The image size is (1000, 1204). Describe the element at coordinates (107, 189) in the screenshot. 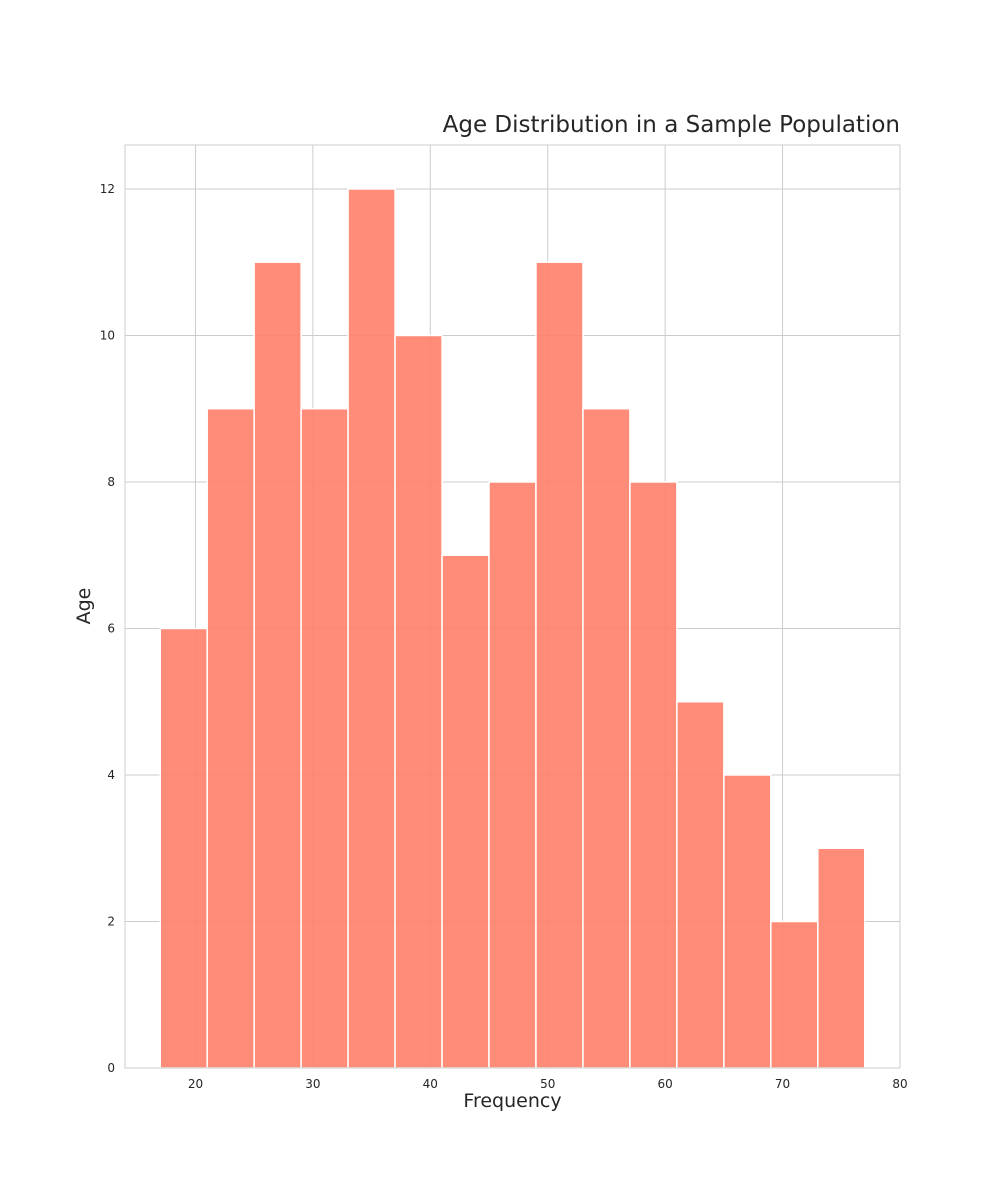

I see `y-tick-label: 12` at that location.